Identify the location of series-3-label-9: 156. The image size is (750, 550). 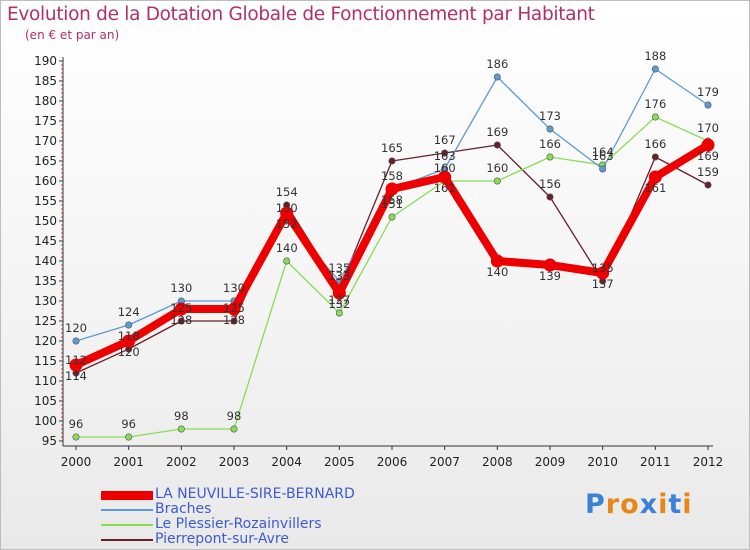
(550, 184).